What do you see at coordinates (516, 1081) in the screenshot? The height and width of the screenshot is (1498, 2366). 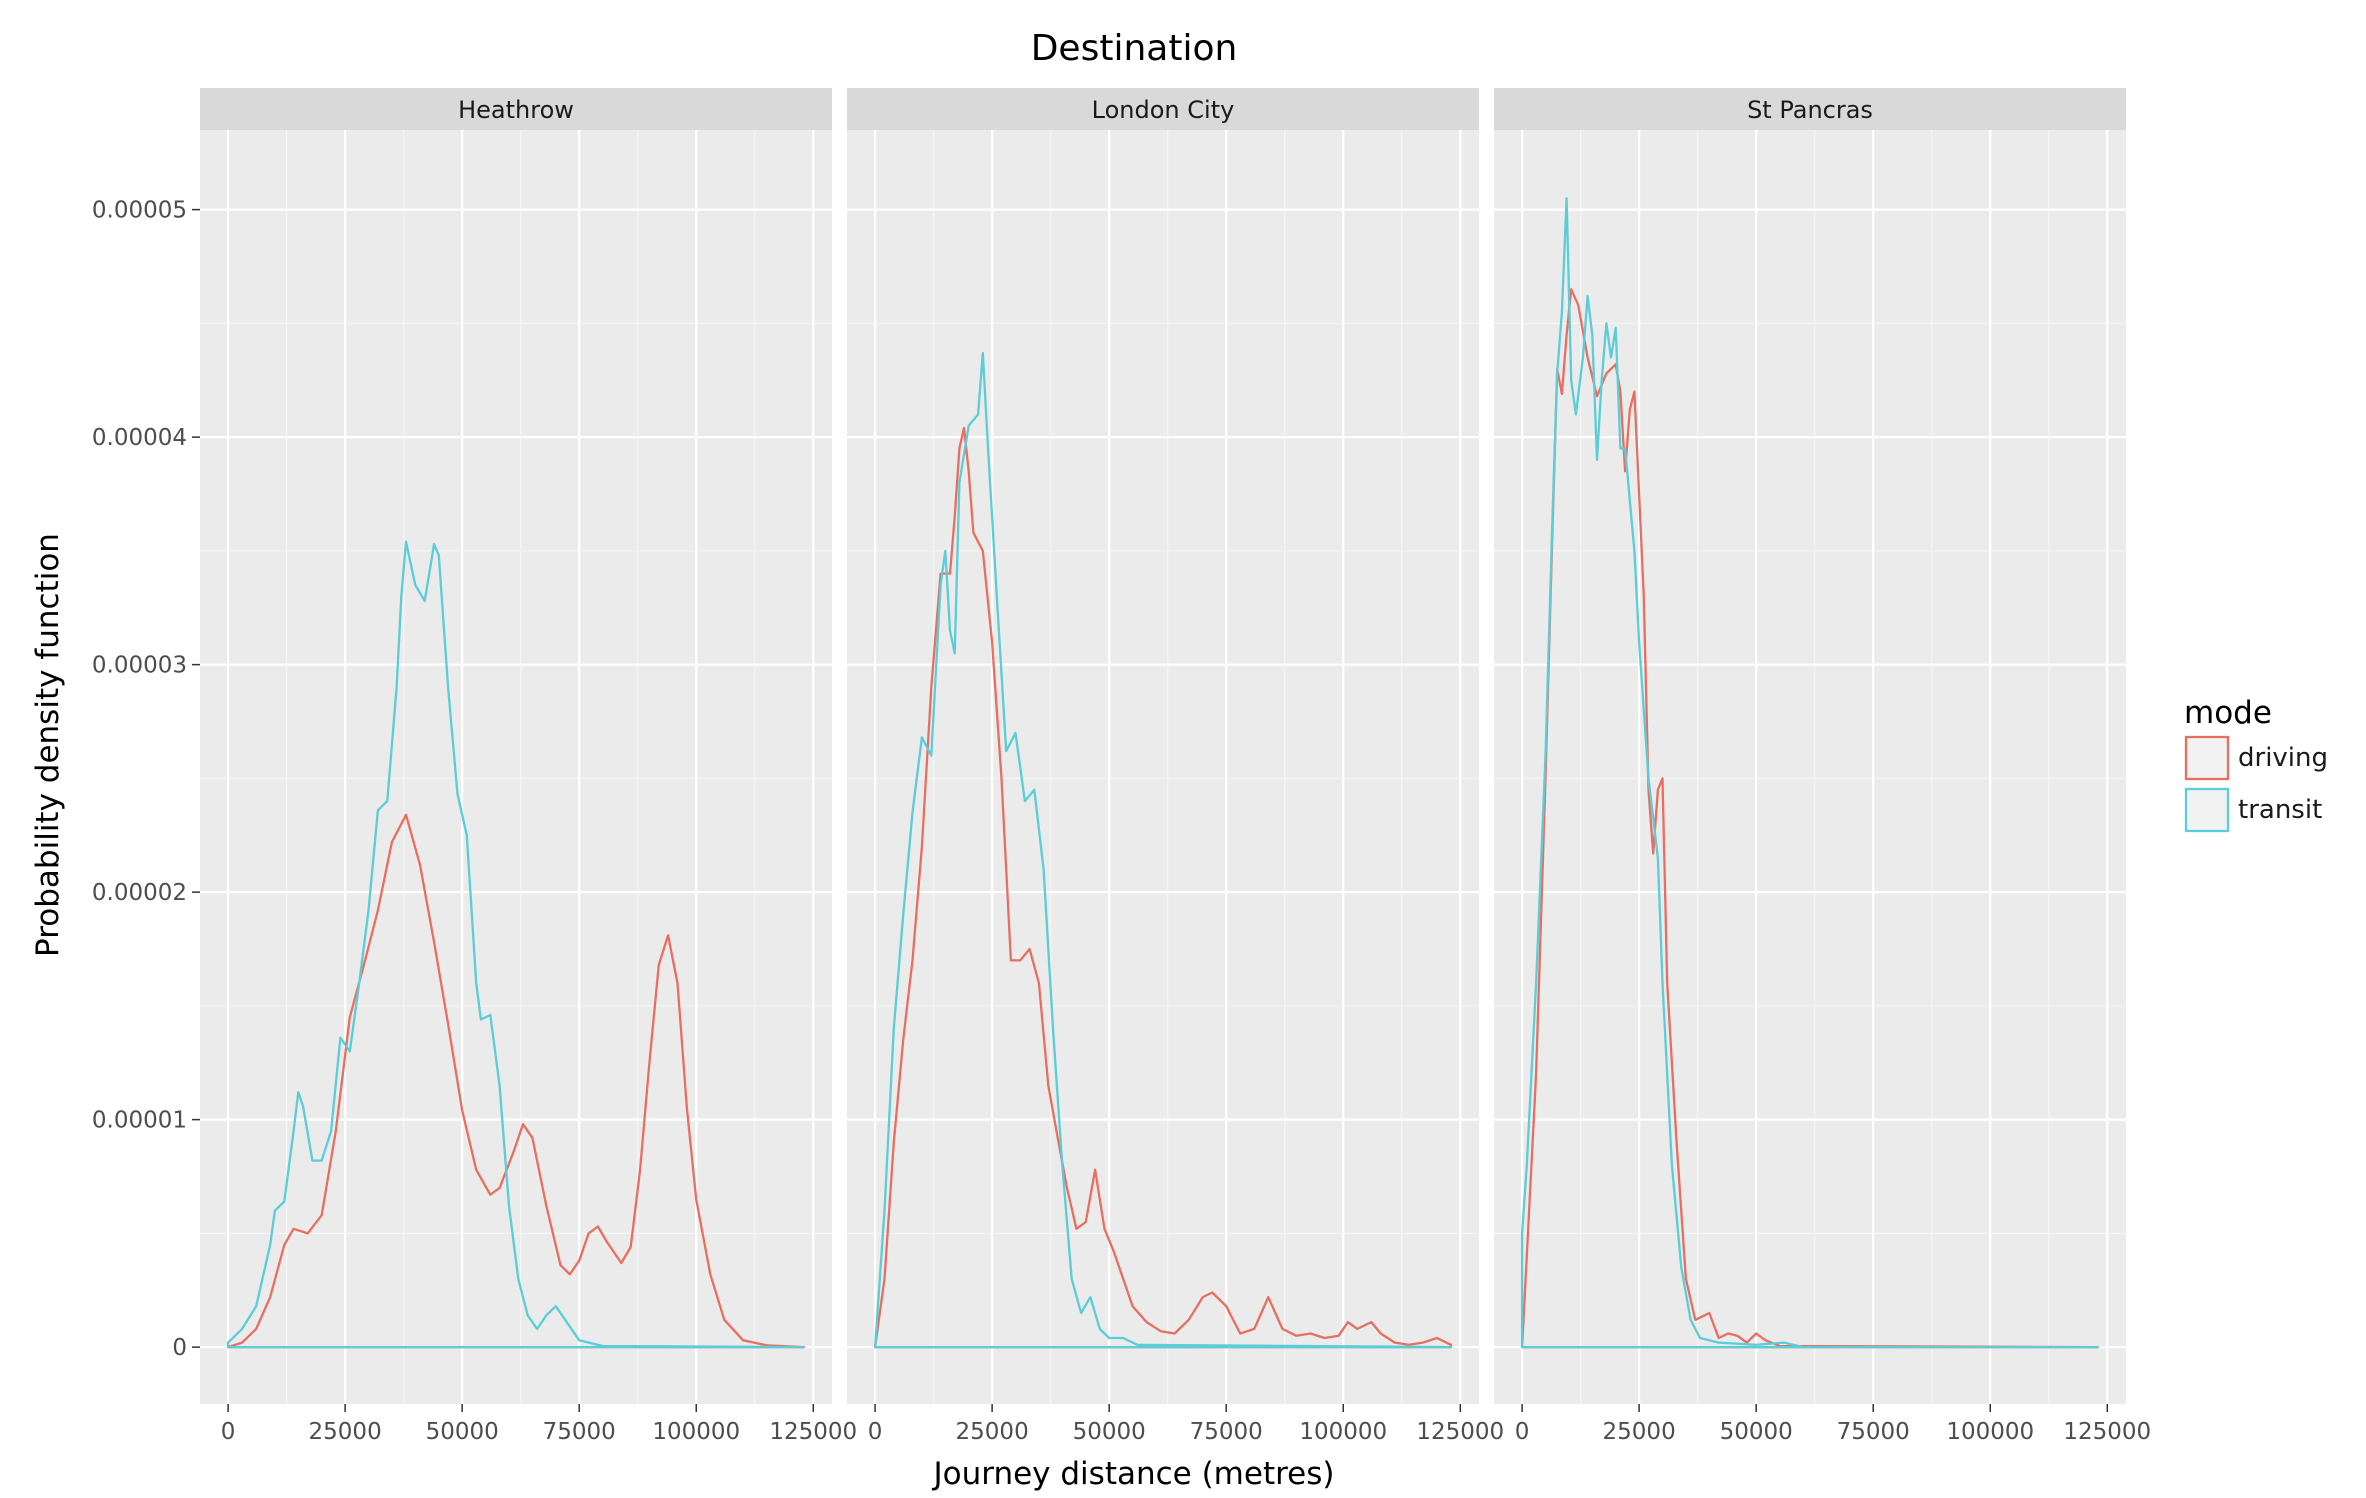 I see `density-line-driving` at bounding box center [516, 1081].